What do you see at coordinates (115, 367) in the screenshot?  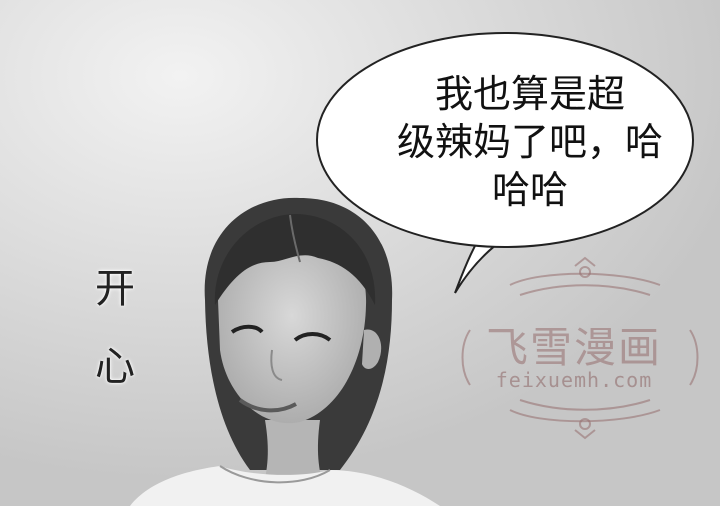 I see `side-caption-char: 心` at bounding box center [115, 367].